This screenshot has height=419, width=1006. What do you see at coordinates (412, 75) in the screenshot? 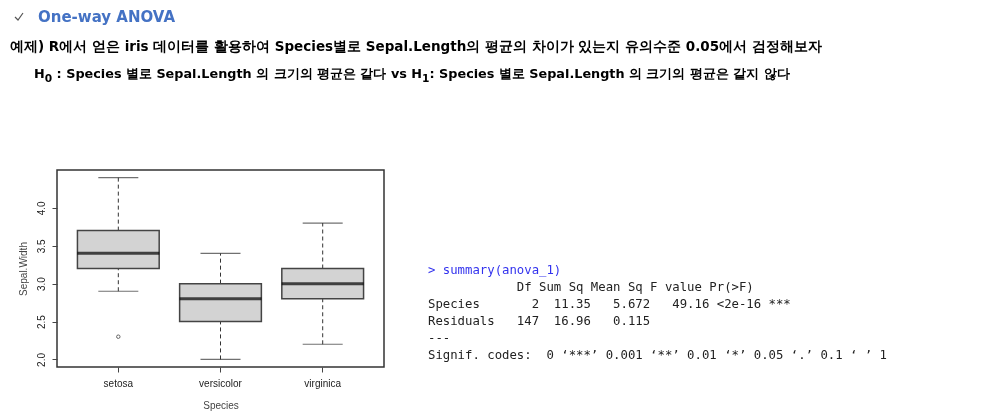
I see `text: H$_{0}$ : Species 별로 Sepal.Length 의 크기의 평균은 같다 vs H$_{1}$: Species 별로 Sepal.Length 의 크기의 평균은 같지 않다` at bounding box center [412, 75].